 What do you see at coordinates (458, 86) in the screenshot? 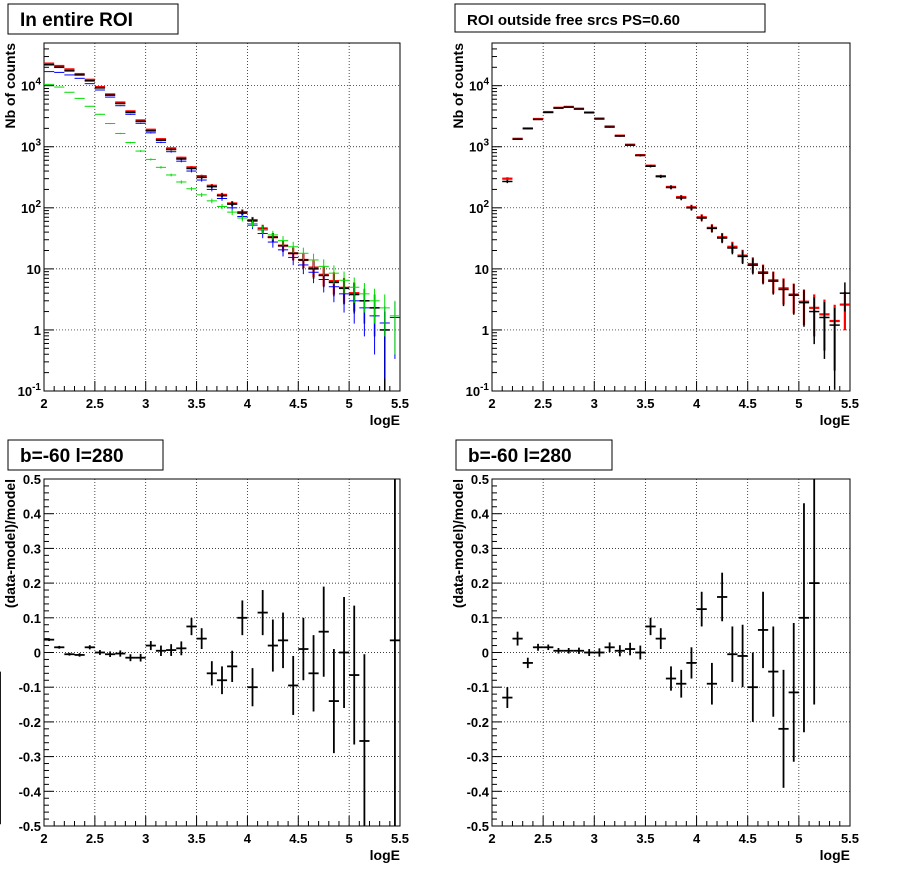
I see `y-axis-label: Nb of counts` at bounding box center [458, 86].